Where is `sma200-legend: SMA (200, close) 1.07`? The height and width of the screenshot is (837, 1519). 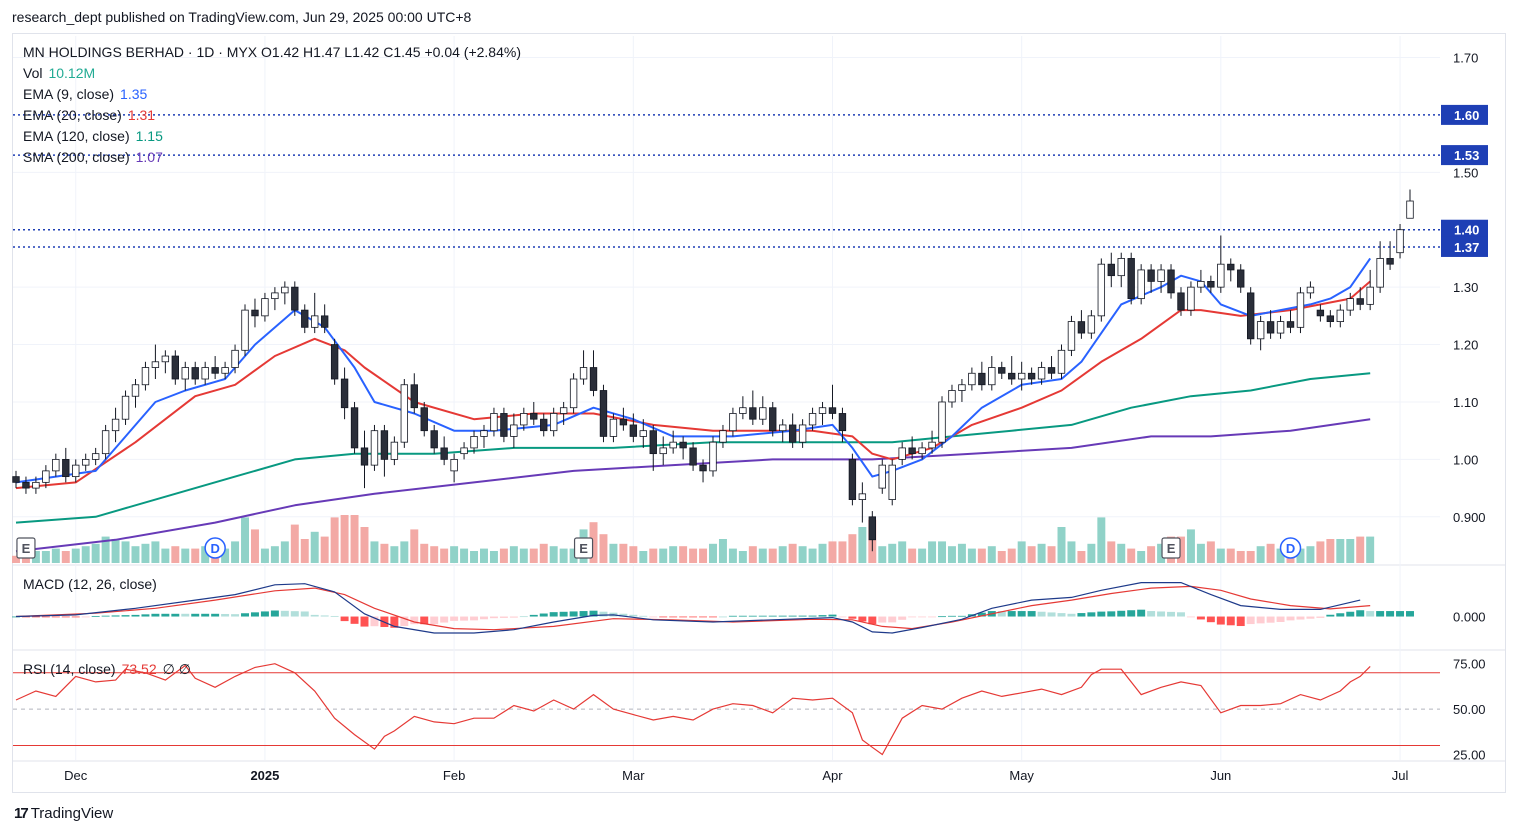 sma200-legend: SMA (200, close) 1.07 is located at coordinates (93, 157).